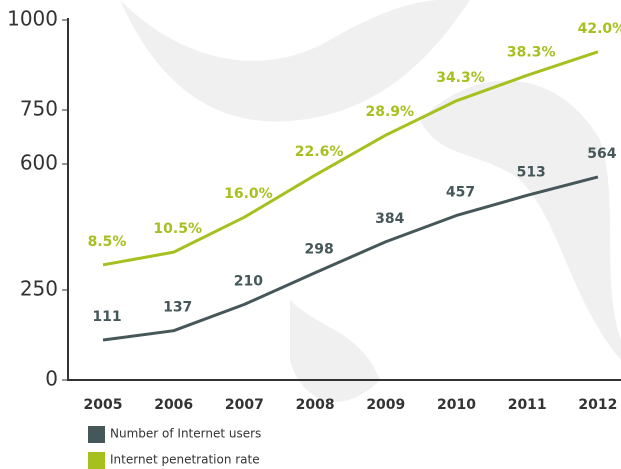 The height and width of the screenshot is (469, 621). Describe the element at coordinates (527, 405) in the screenshot. I see `x-tick-label: 2011` at that location.